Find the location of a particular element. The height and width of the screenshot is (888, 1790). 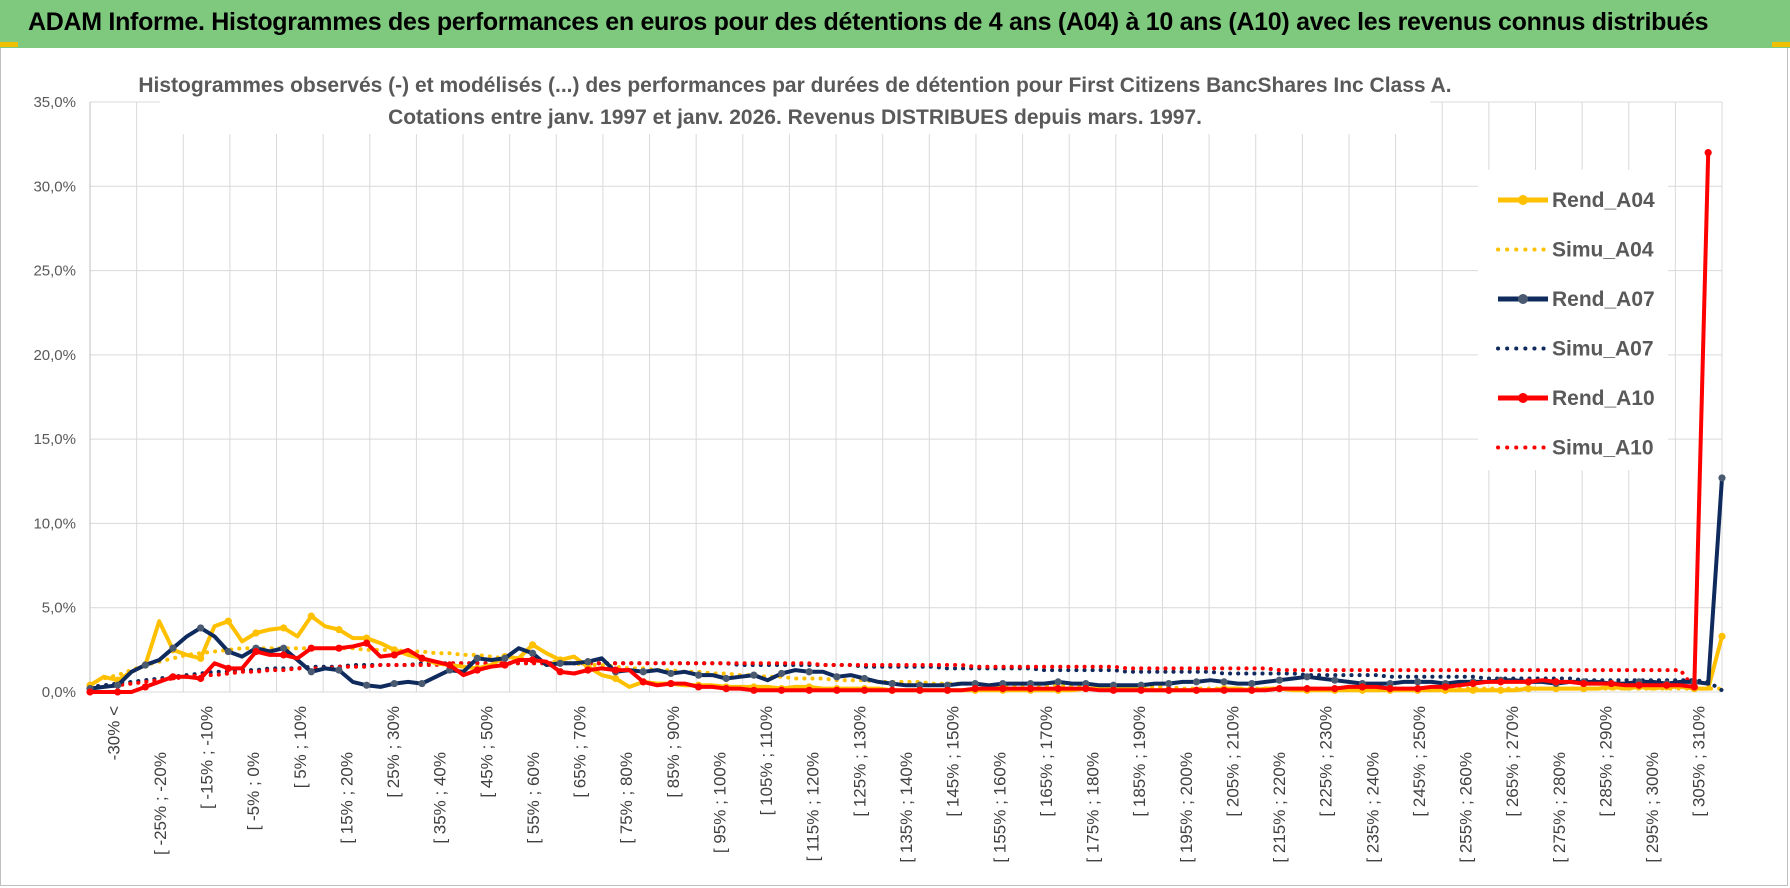

x-tick-label: [ 35% ; 40% is located at coordinates (440, 798).